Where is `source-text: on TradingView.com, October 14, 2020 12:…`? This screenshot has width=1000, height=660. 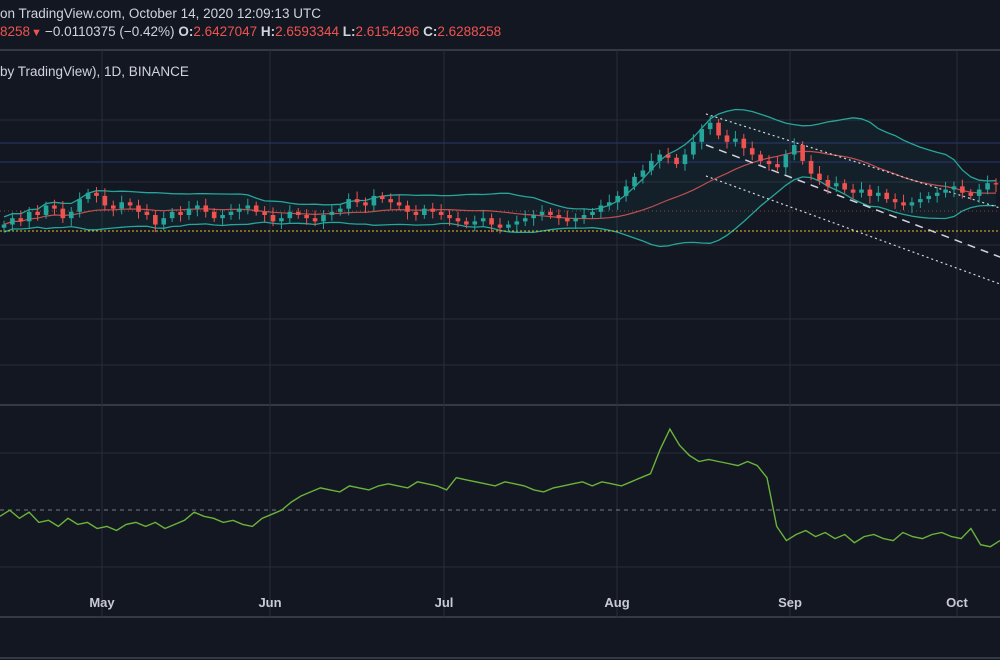 source-text: on TradingView.com, October 14, 2020 12:… is located at coordinates (160, 13).